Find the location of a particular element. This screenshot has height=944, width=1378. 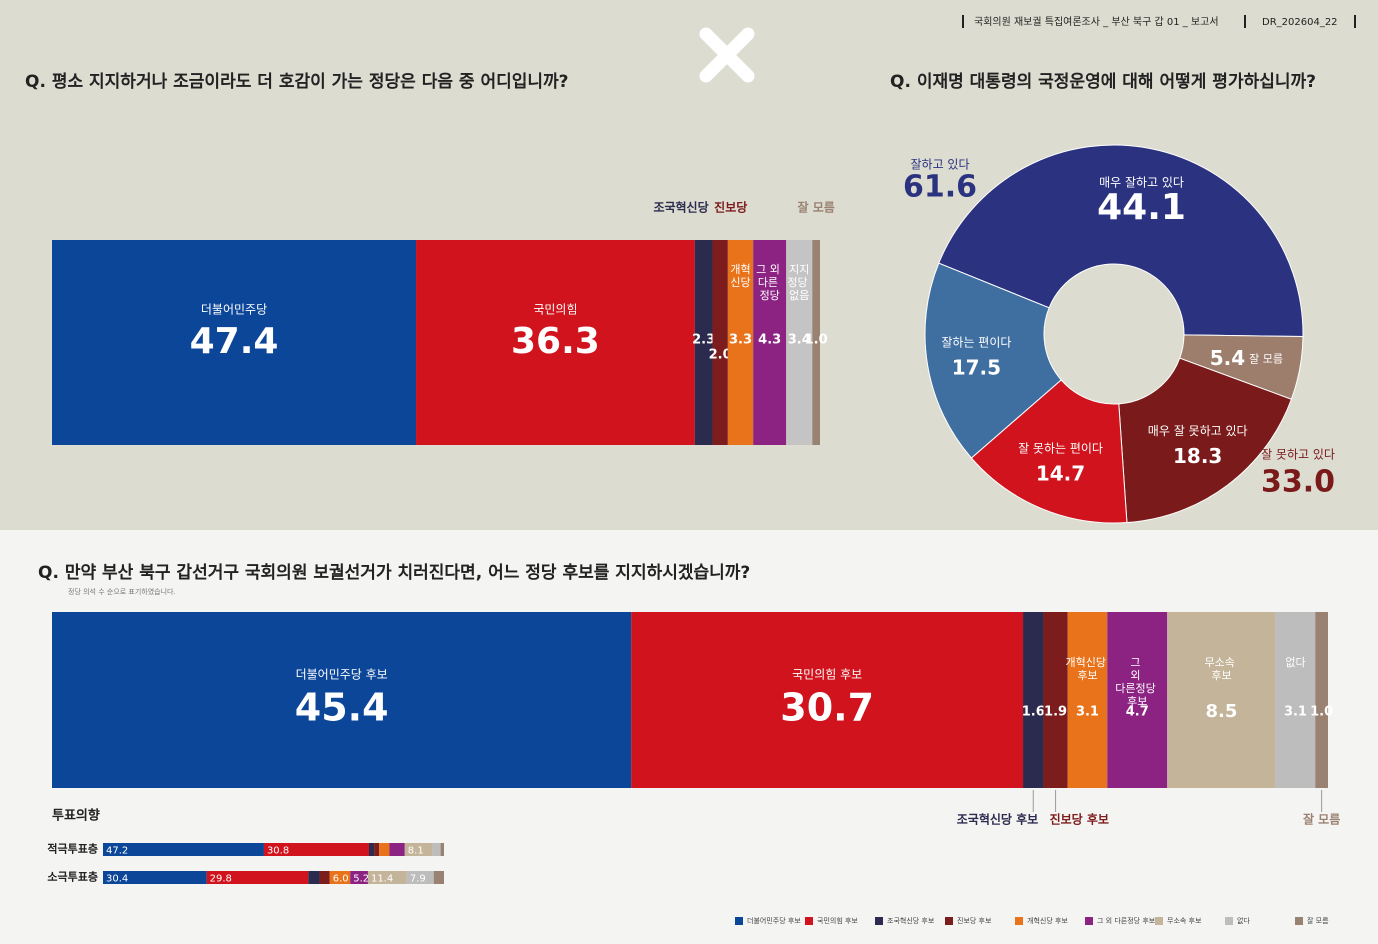

legend-label: 그 외 다른정당 후보 is located at coordinates (1126, 920).